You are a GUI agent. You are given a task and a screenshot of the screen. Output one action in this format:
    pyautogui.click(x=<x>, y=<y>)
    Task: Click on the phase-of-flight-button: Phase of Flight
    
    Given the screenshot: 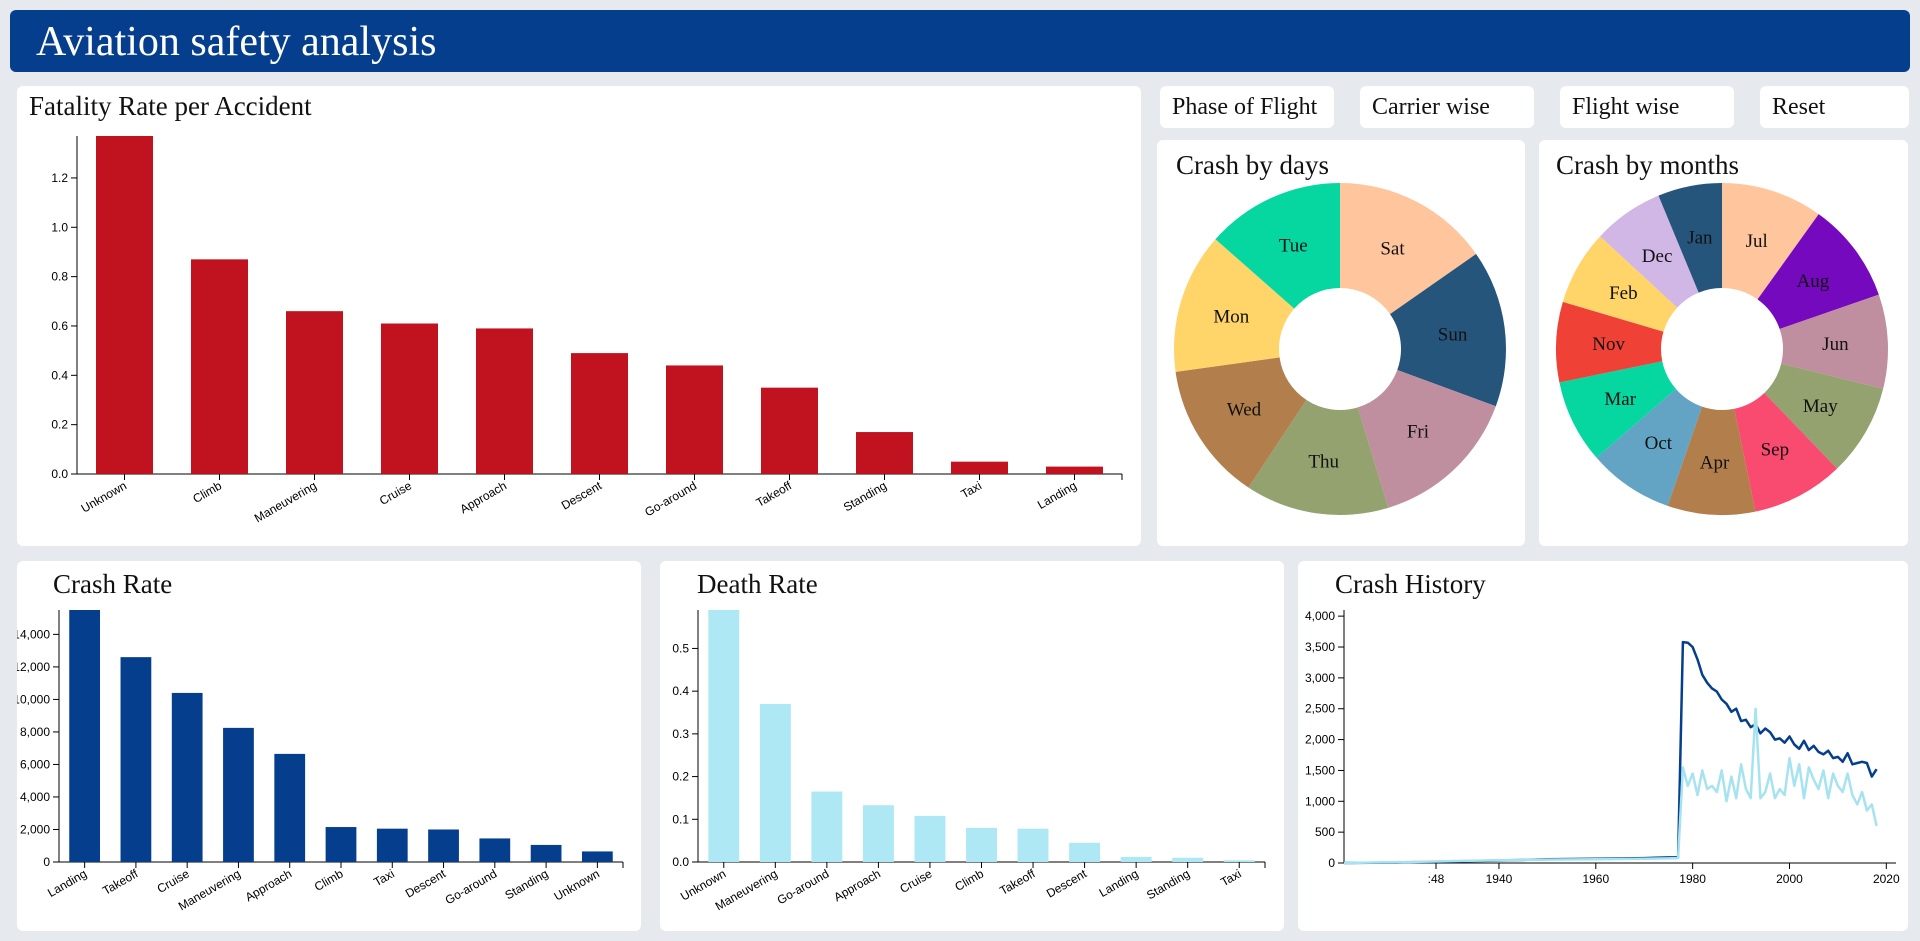 What is the action you would take?
    pyautogui.click(x=1247, y=107)
    